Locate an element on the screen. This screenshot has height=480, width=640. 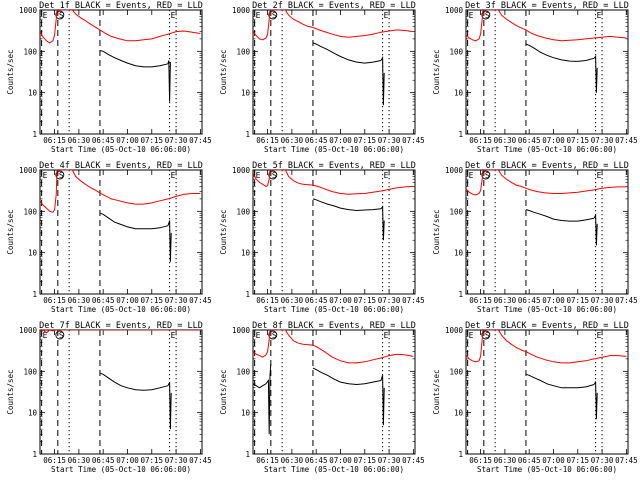
chart-title: Det 9f BLACK = Events, RED = LLD is located at coordinates (547, 326).